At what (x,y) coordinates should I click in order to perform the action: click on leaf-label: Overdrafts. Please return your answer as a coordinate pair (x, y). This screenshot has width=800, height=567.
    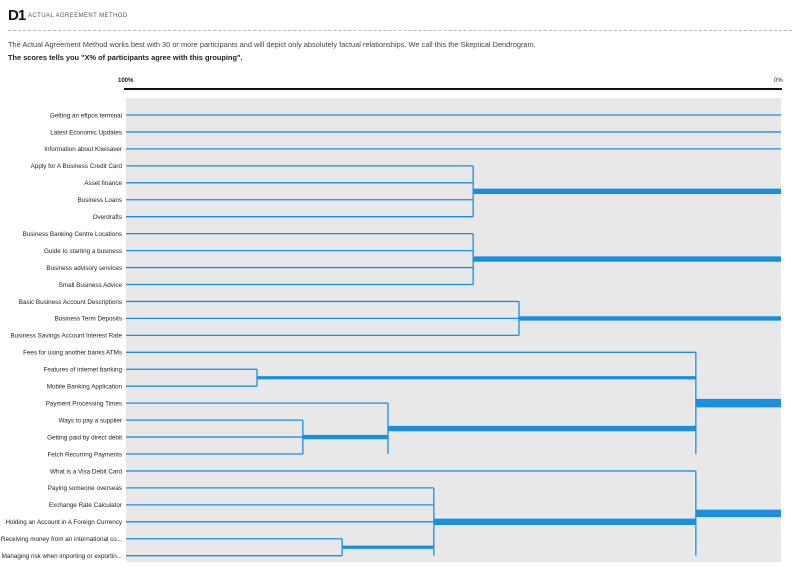
    Looking at the image, I should click on (107, 217).